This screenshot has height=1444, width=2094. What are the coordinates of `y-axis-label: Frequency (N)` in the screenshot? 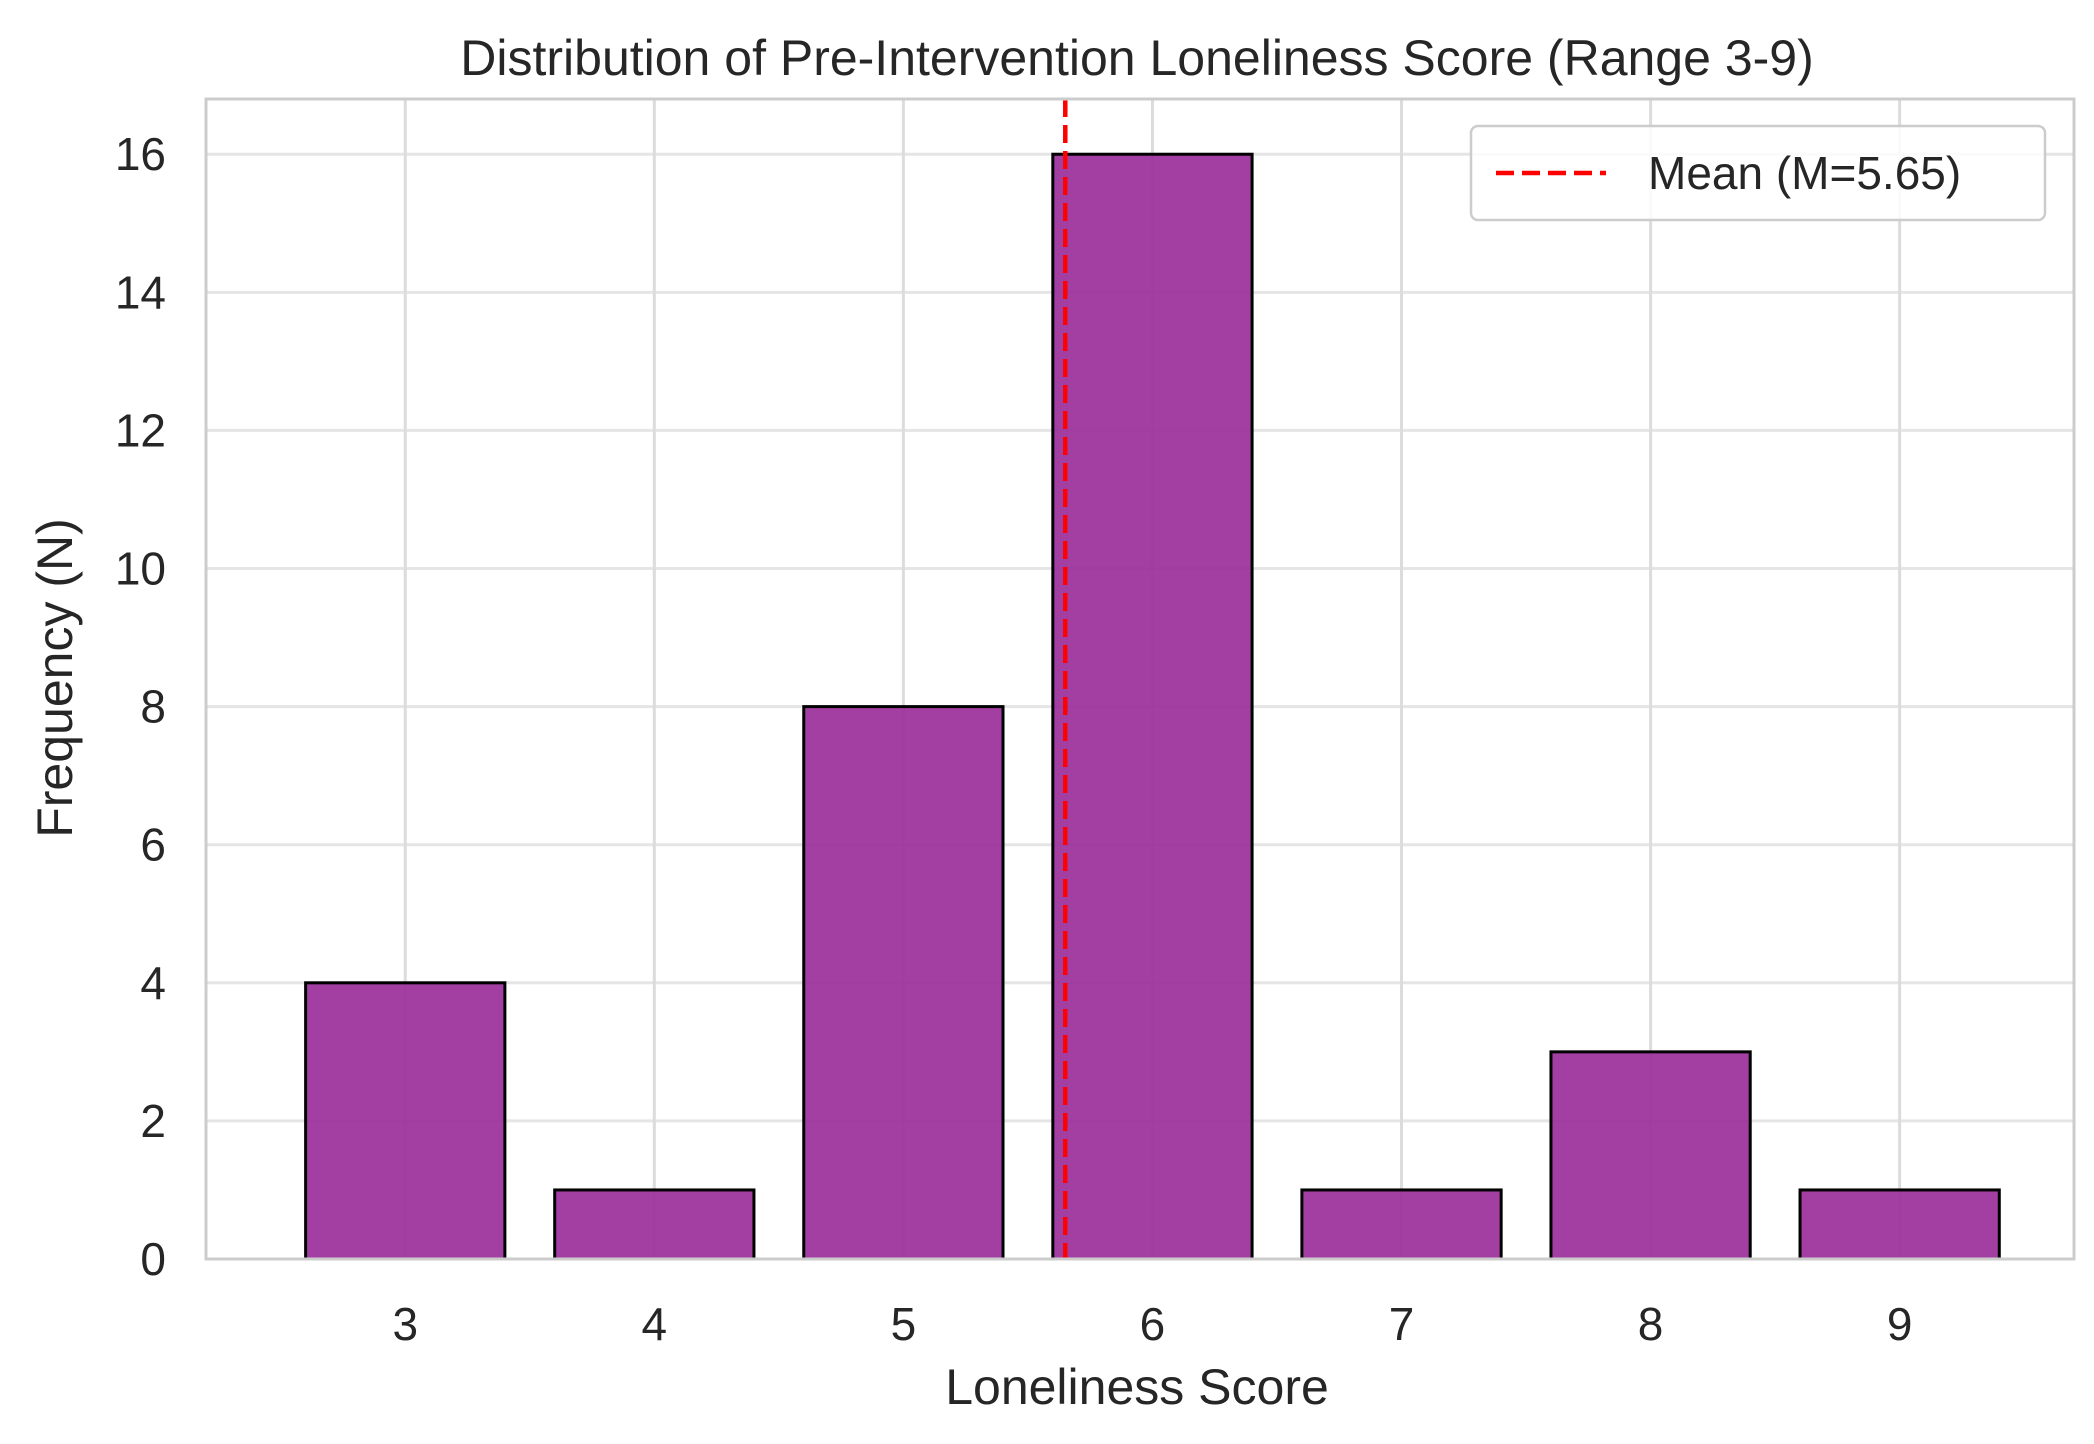 It's located at (55, 678).